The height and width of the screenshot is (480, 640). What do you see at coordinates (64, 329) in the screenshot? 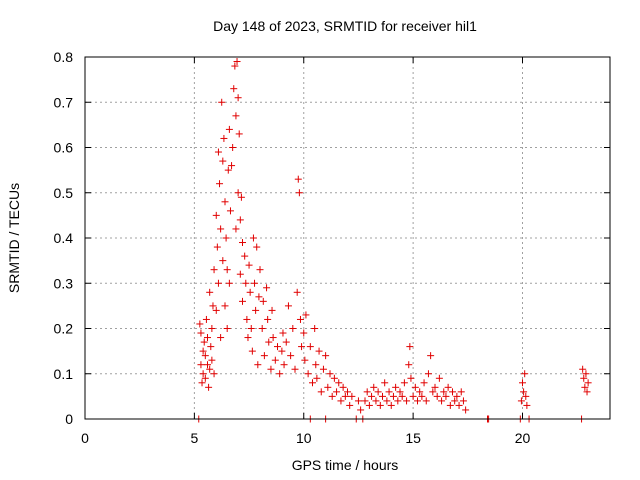
I see `y-tick-label: 0.2` at bounding box center [64, 329].